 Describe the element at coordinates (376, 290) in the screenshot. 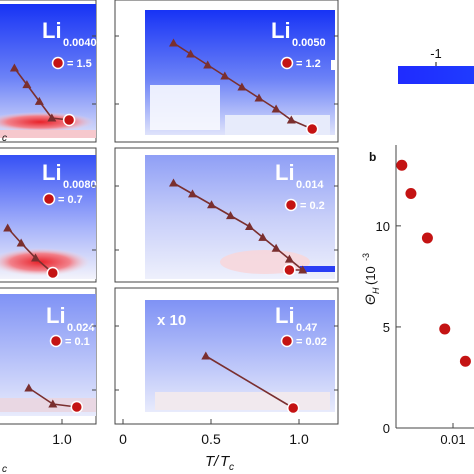

I see `theta-subscript: H` at that location.